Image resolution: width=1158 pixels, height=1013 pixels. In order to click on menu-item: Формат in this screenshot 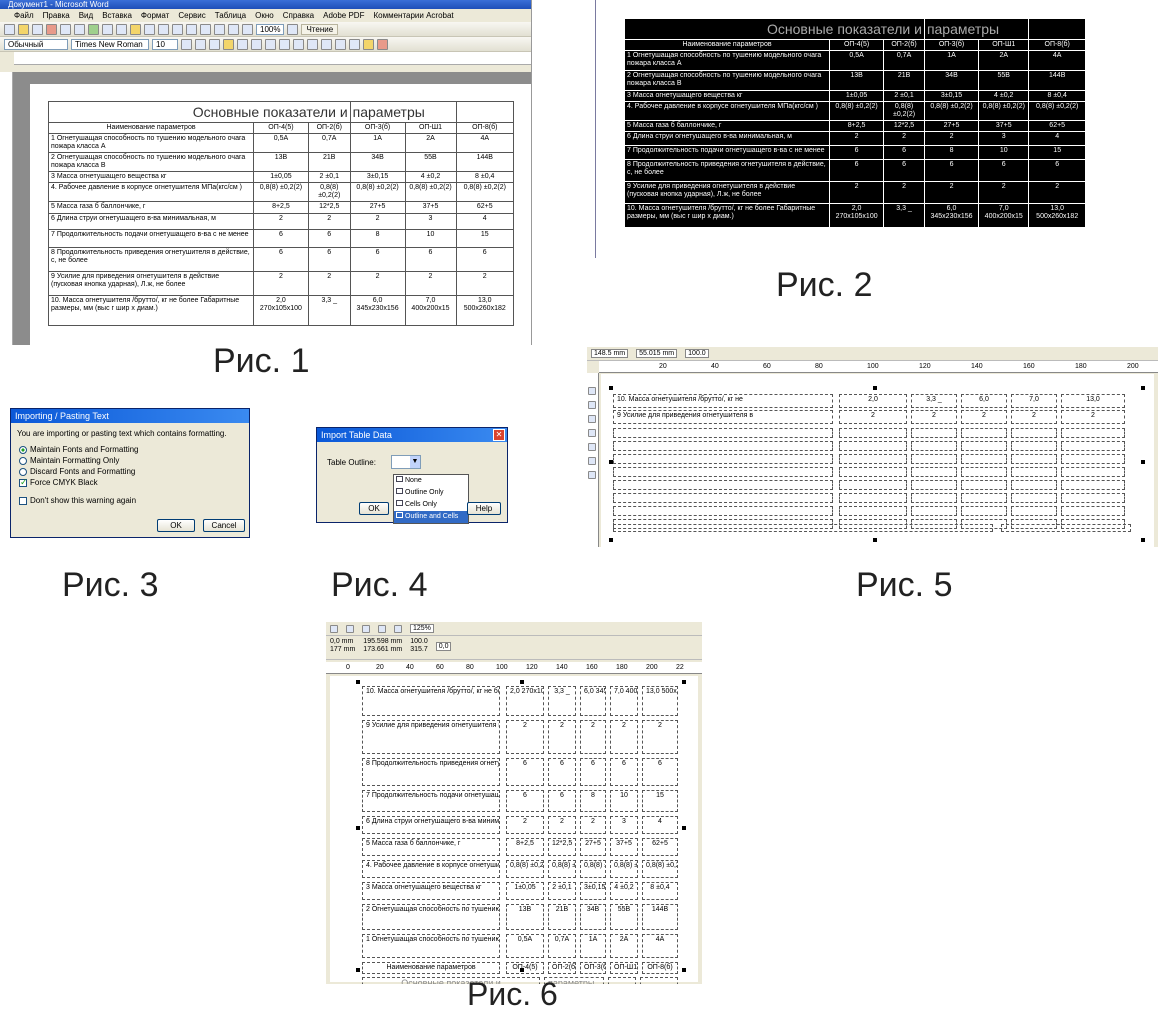, I will do `click(155, 15)`.